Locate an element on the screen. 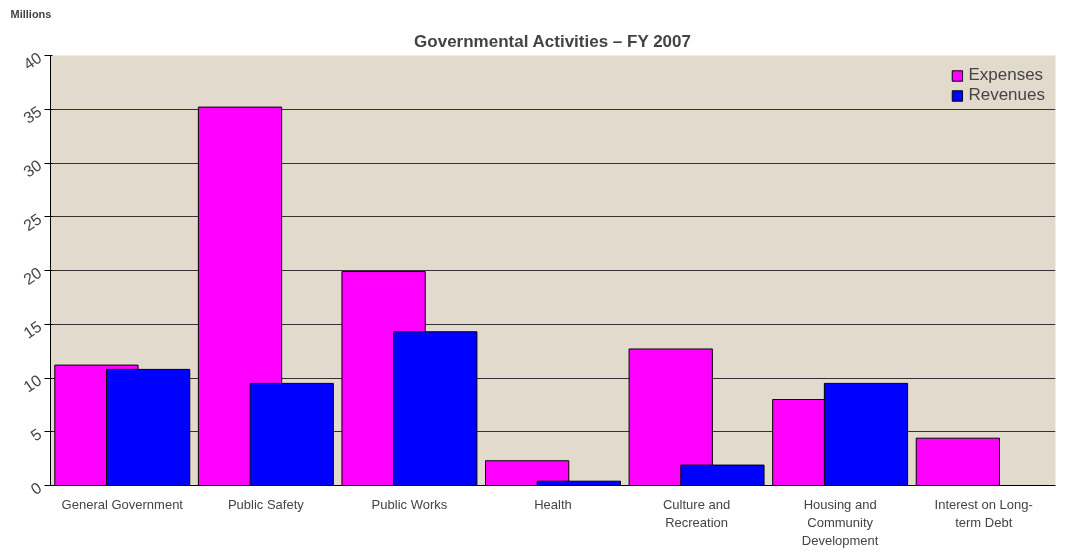 This screenshot has height=556, width=1071. x-tick-label: Interest on Long-term Debt is located at coordinates (983, 513).